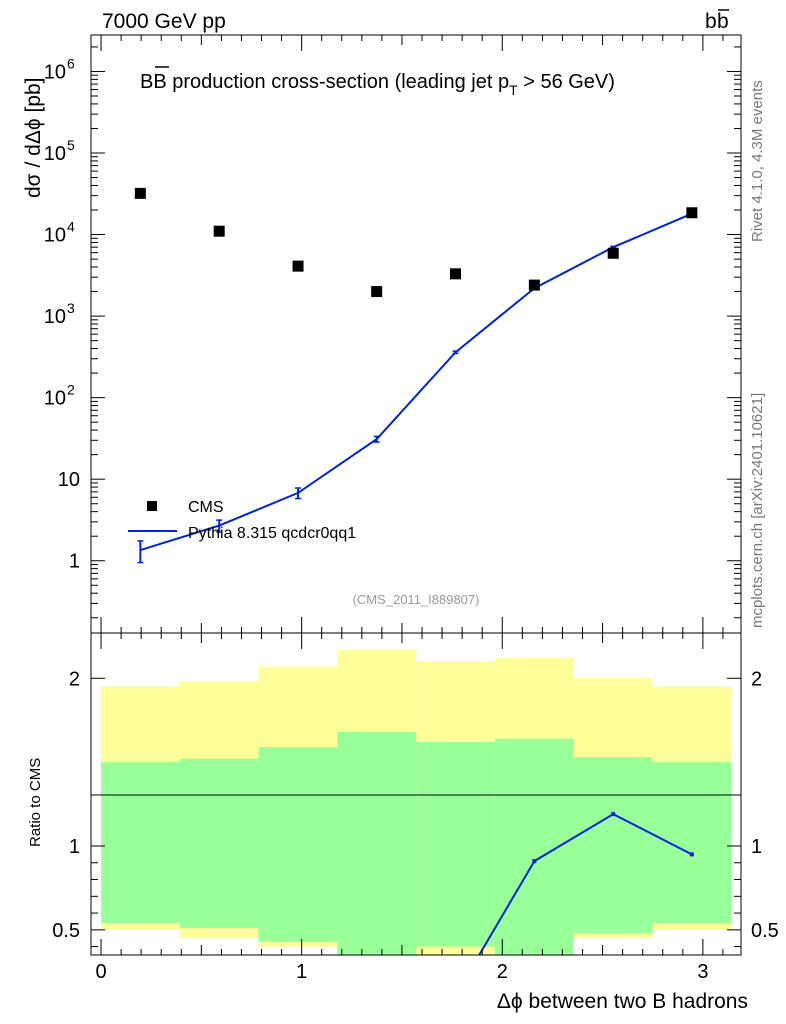 The width and height of the screenshot is (786, 1024). What do you see at coordinates (71, 308) in the screenshot?
I see `main-y-tick-exponent: 3` at bounding box center [71, 308].